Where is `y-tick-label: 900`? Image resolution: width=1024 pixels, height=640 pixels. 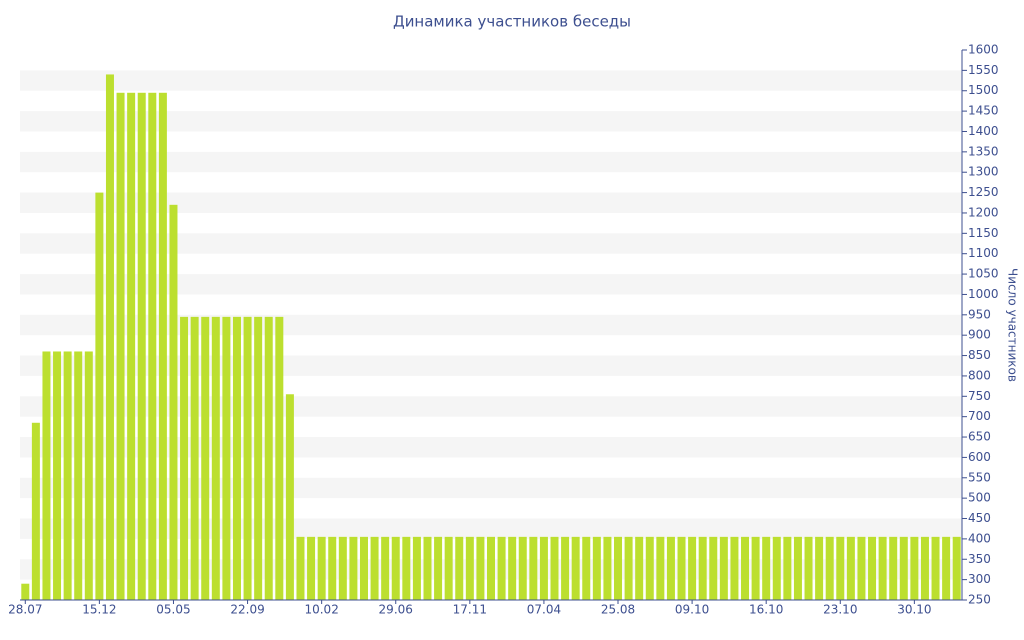
y-tick-label: 900 is located at coordinates (979, 335).